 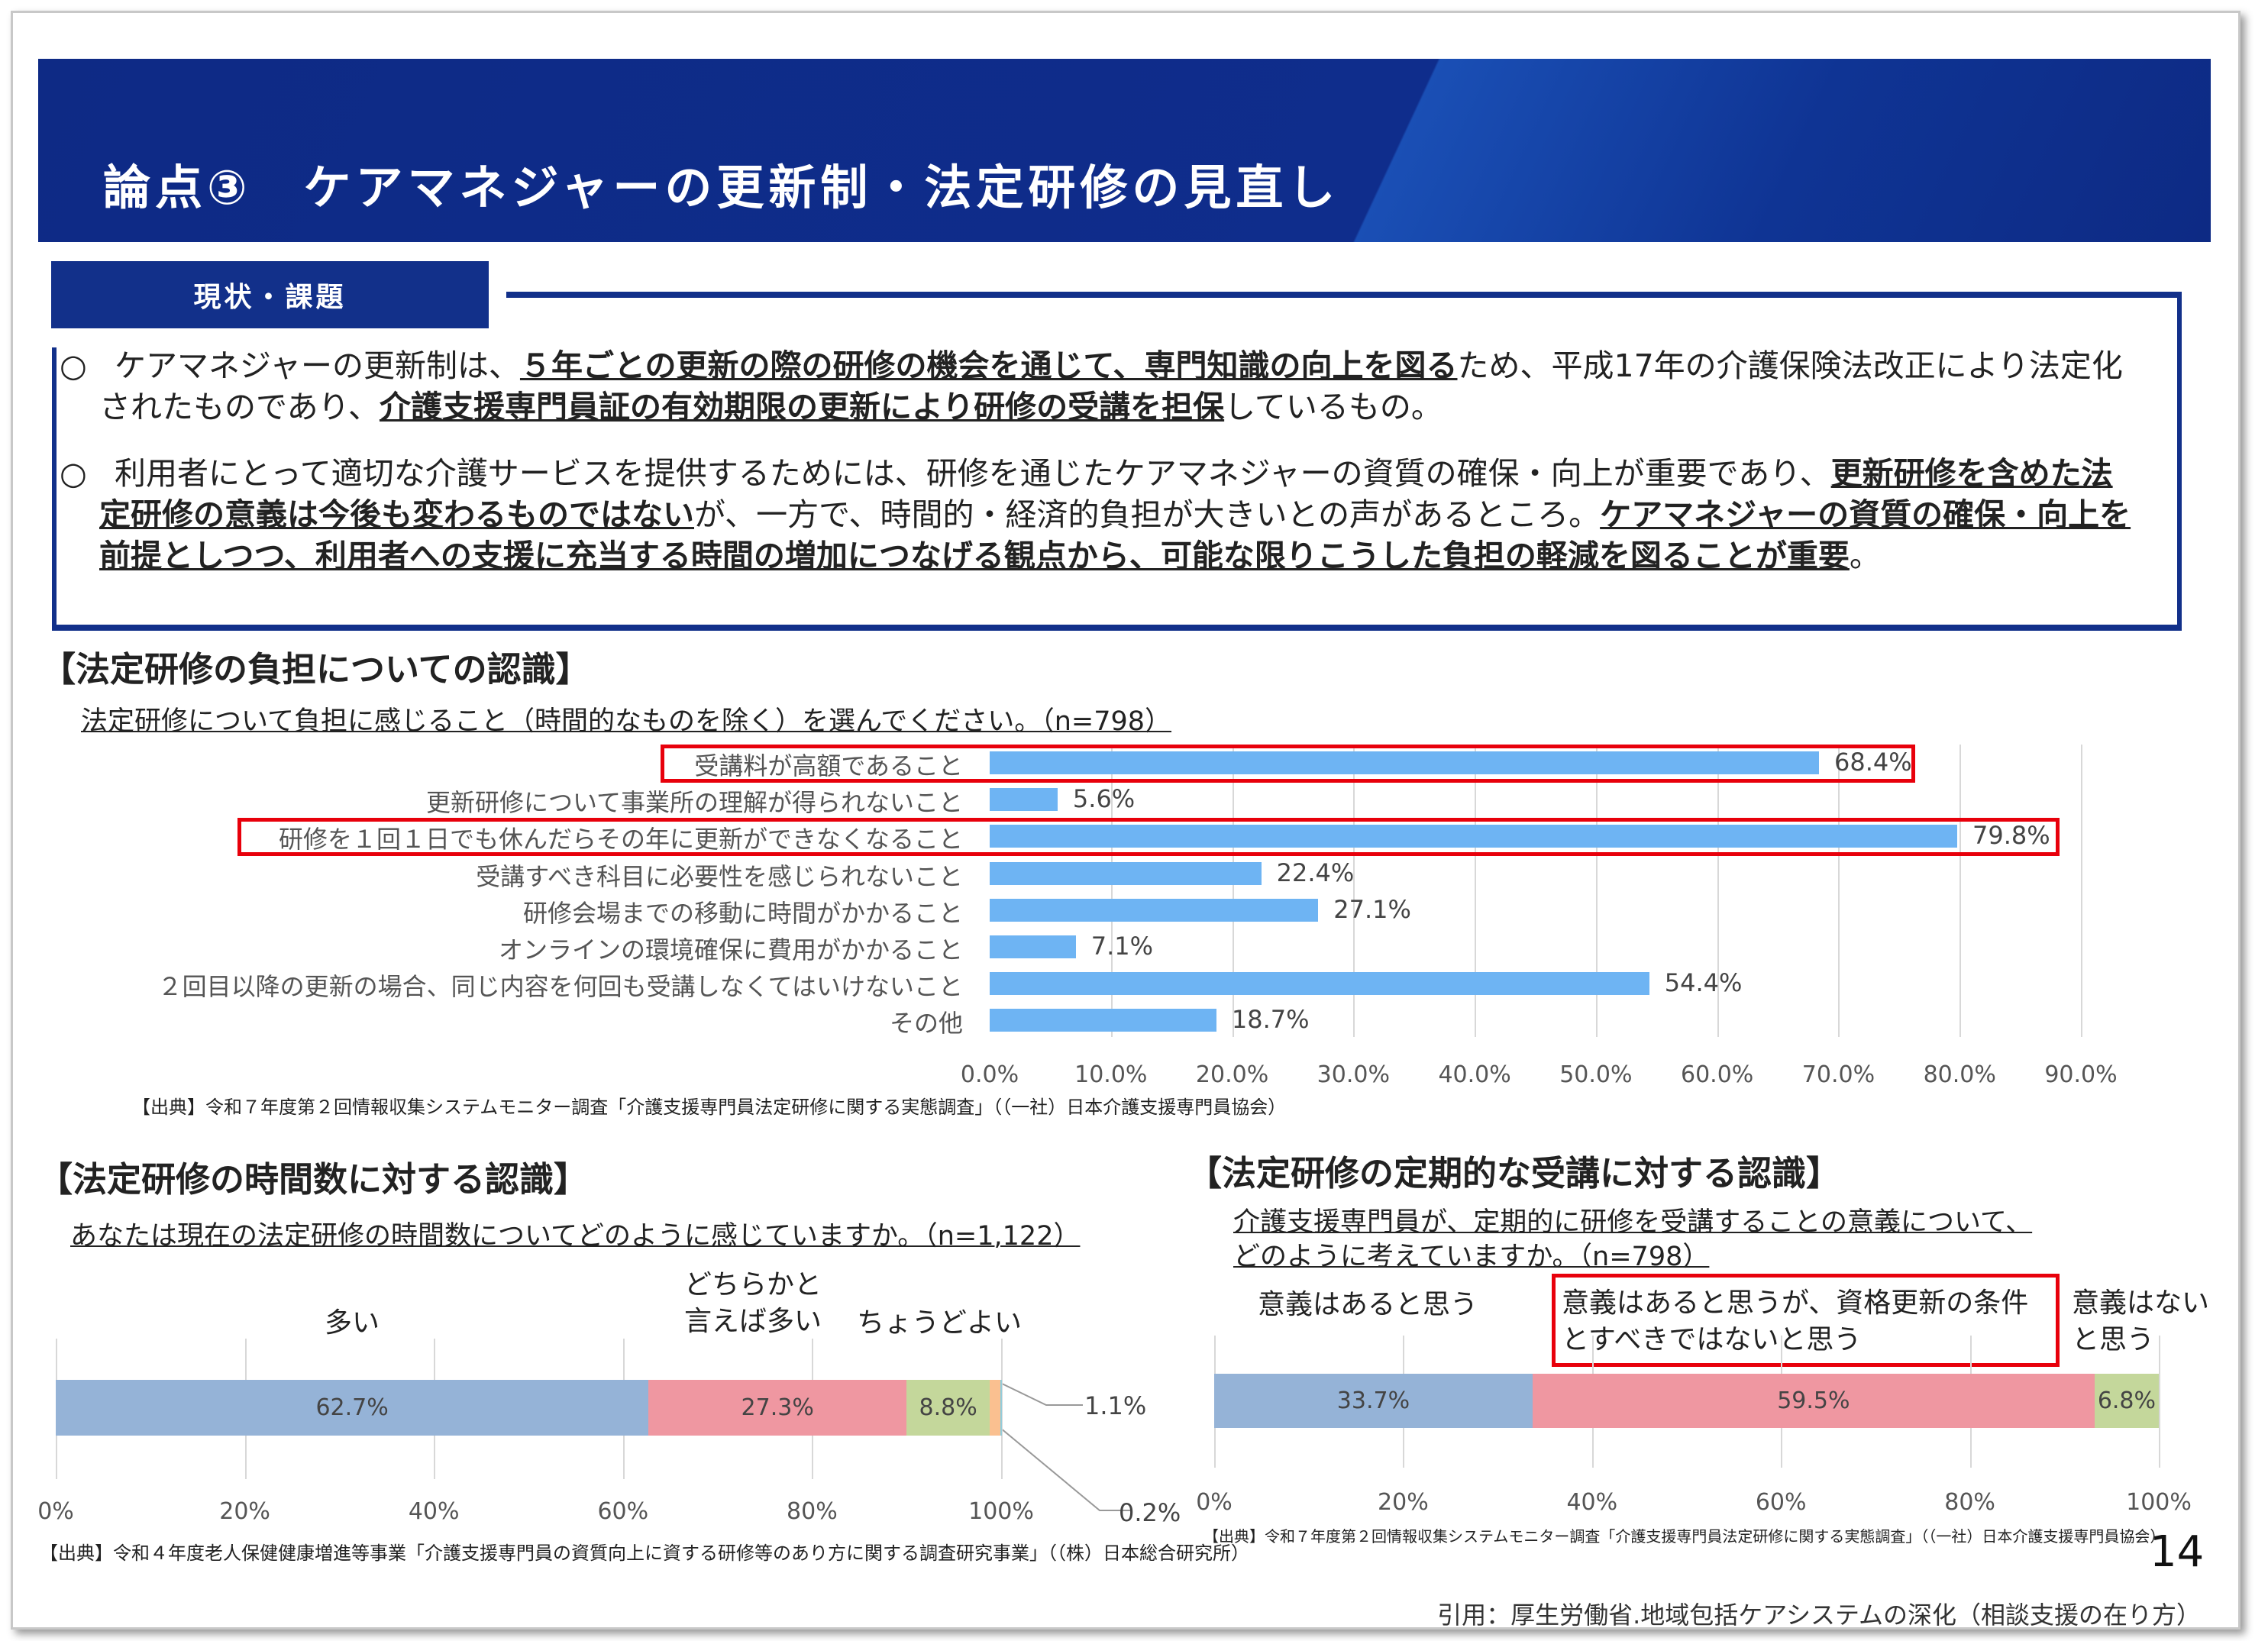 I want to click on chart1-value-label: 27.1%, so click(x=1372, y=909).